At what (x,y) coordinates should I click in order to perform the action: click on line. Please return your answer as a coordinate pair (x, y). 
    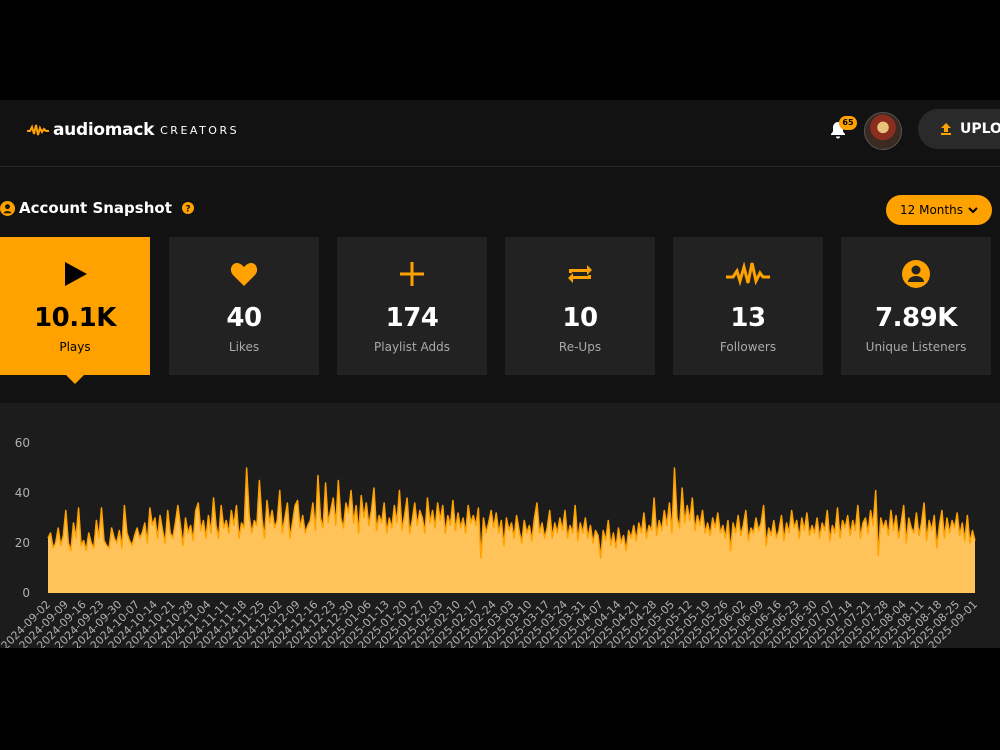
    Looking at the image, I should click on (511, 513).